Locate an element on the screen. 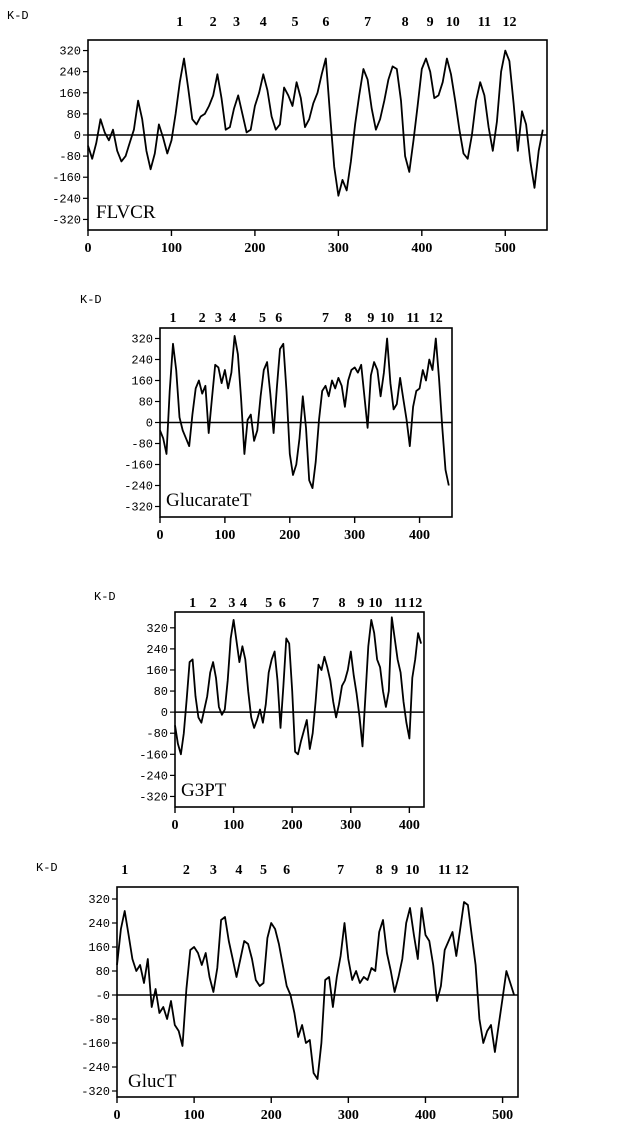 The height and width of the screenshot is (1131, 622). panel-3-helix-label: 2 is located at coordinates (213, 603).